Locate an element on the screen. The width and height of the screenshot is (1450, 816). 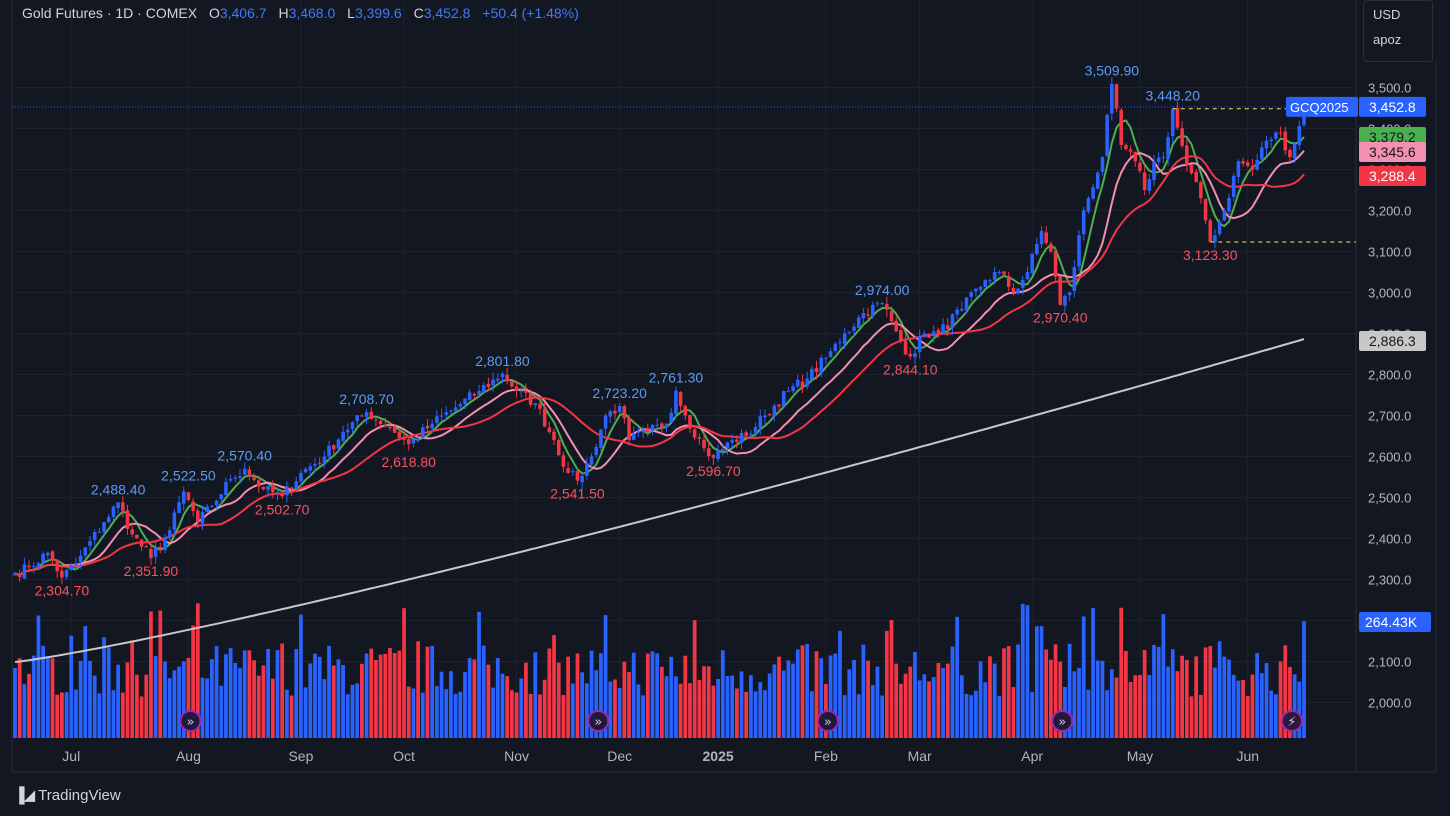
x-tick-label: Dec is located at coordinates (619, 756).